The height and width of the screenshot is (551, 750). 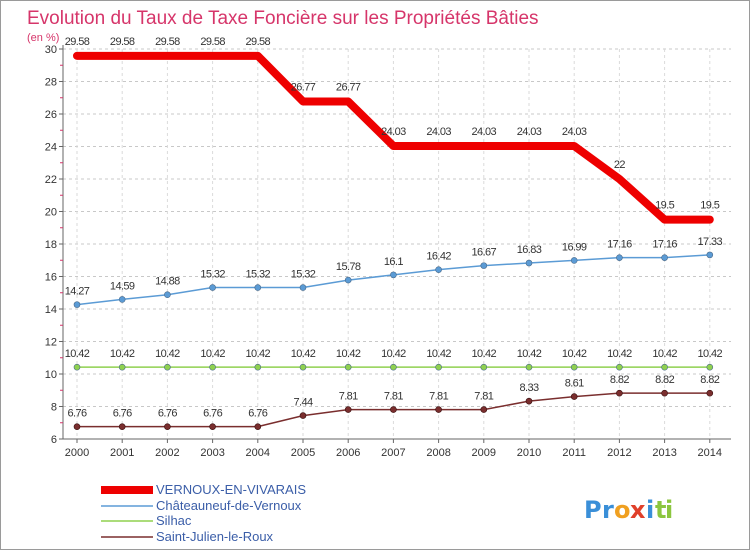 What do you see at coordinates (664, 453) in the screenshot?
I see `x-tick-label: 2013` at bounding box center [664, 453].